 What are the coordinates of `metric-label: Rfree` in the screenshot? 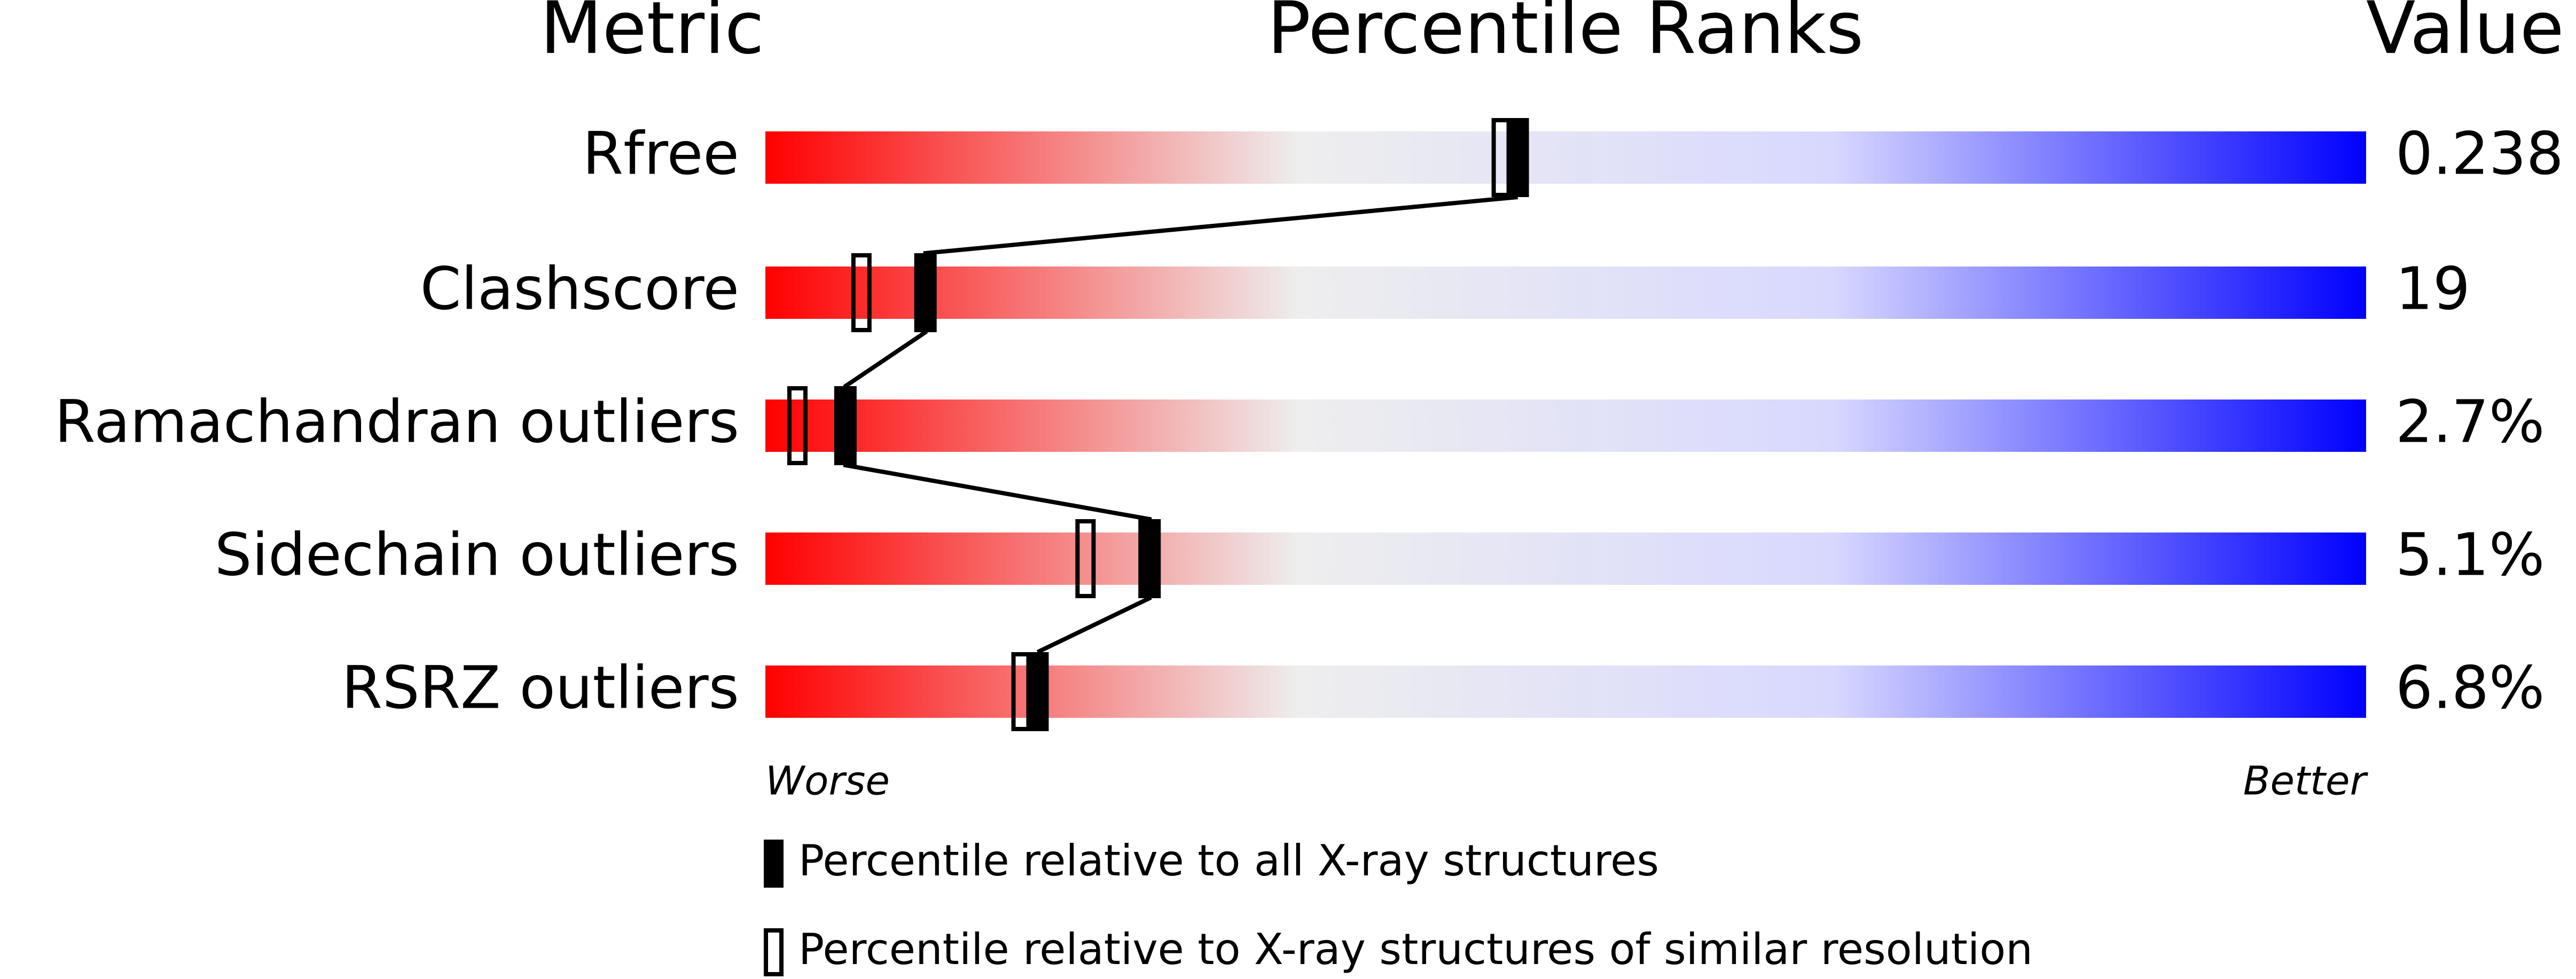 It's located at (661, 153).